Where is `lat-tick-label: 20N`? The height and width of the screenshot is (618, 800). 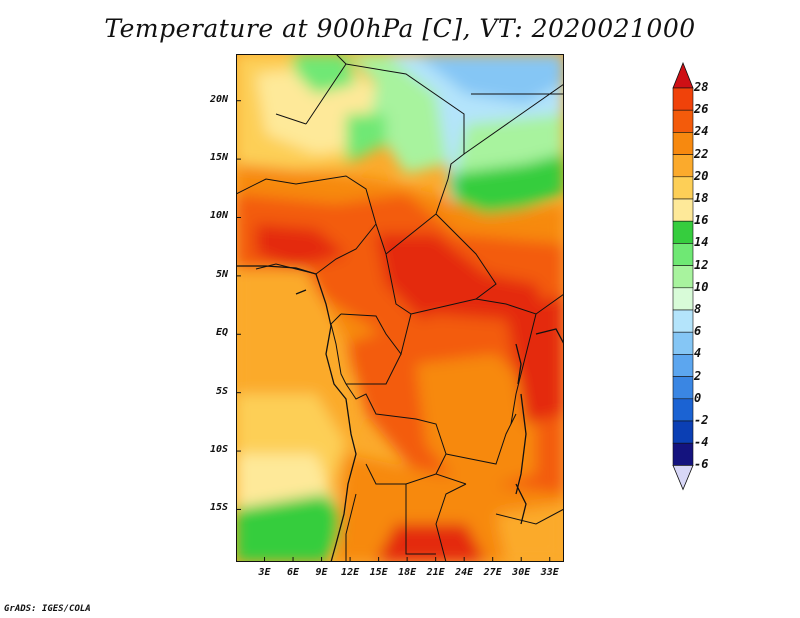 lat-tick-label: 20N is located at coordinates (218, 99).